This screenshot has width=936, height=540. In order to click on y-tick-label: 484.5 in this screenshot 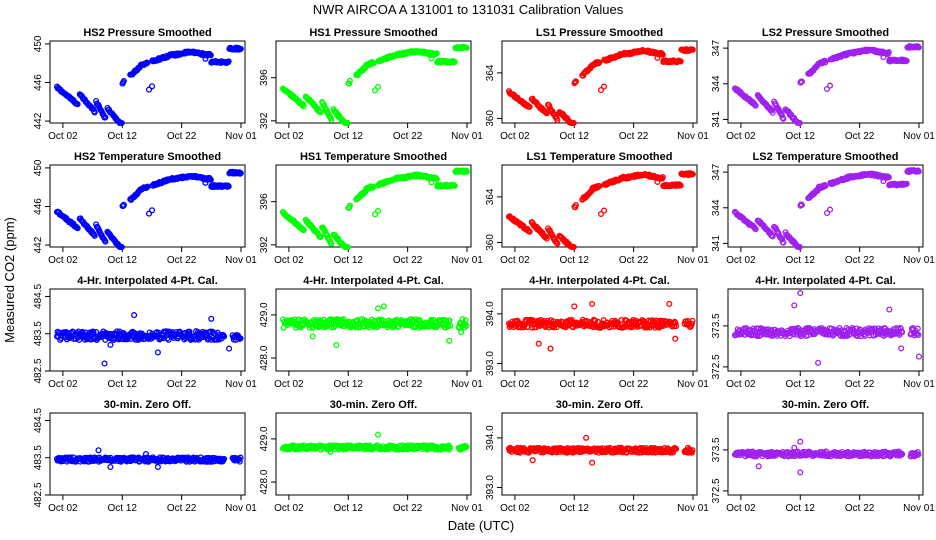, I will do `click(38, 296)`.